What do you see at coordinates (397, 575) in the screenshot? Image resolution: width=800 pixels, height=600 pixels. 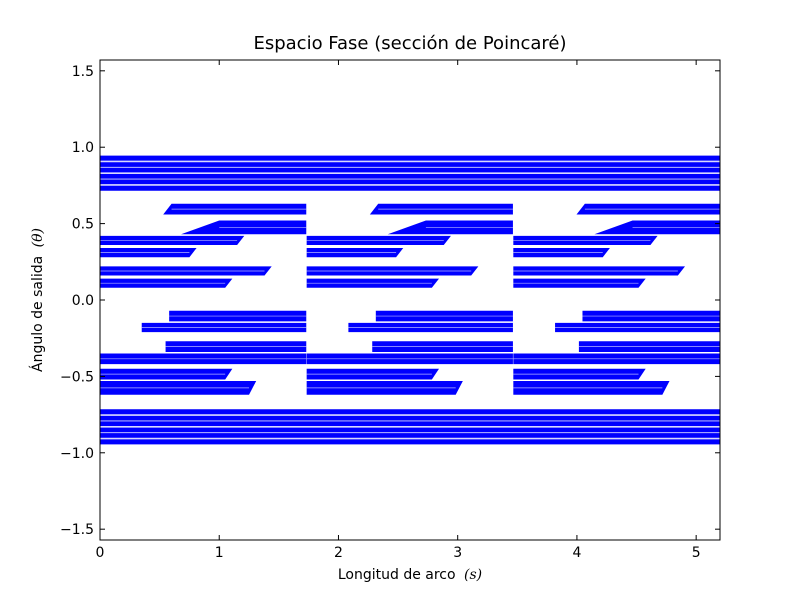 I see `x-axis-label-text: Longitud de arco` at bounding box center [397, 575].